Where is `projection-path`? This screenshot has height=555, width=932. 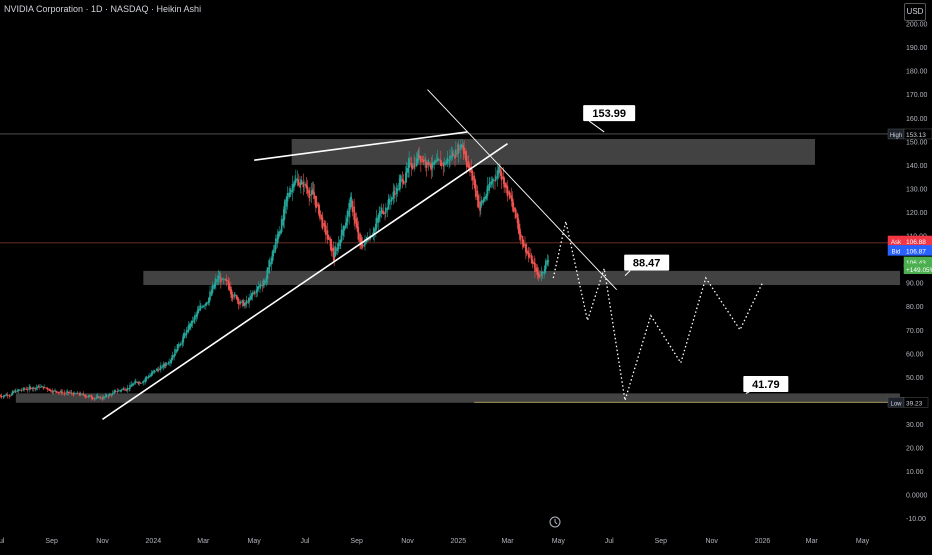 projection-path is located at coordinates (658, 311).